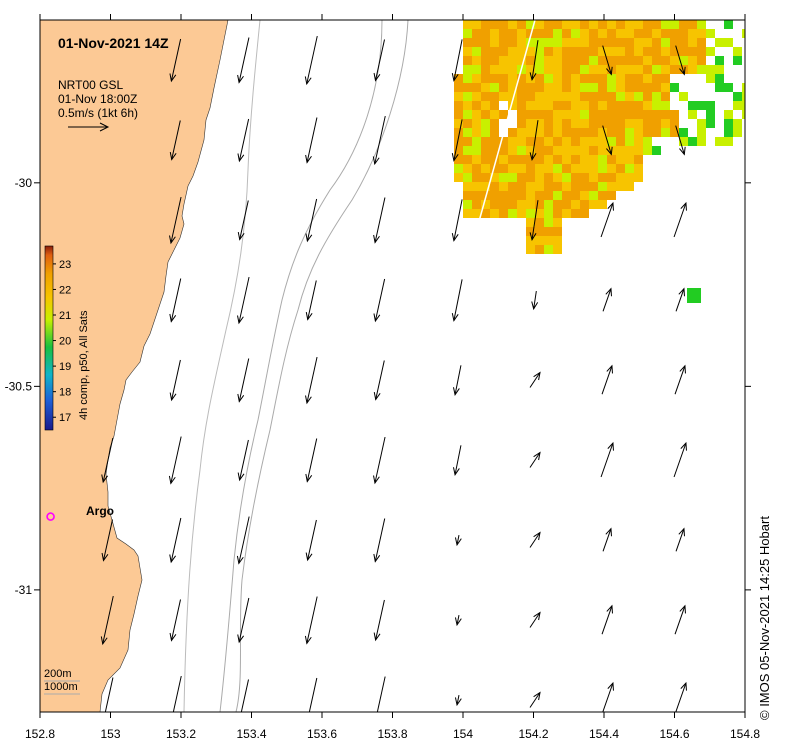 This screenshot has height=750, width=789. I want to click on colorbar-tick-label: 22, so click(65, 290).